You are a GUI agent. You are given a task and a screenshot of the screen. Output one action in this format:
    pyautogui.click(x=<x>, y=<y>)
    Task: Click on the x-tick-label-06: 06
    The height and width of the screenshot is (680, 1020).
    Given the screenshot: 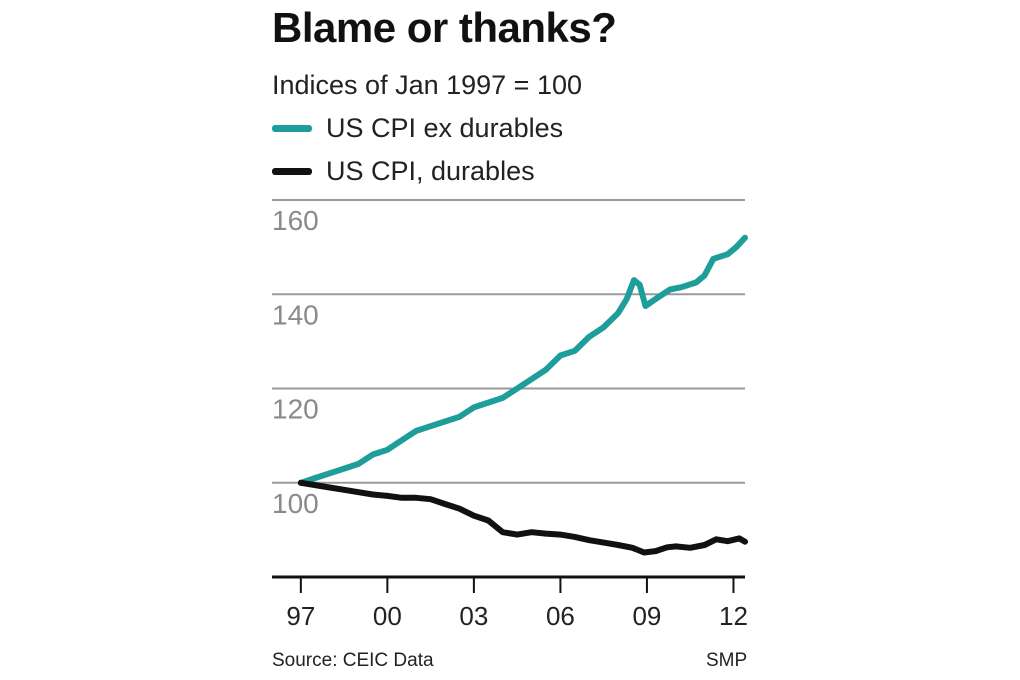 What is the action you would take?
    pyautogui.click(x=560, y=616)
    